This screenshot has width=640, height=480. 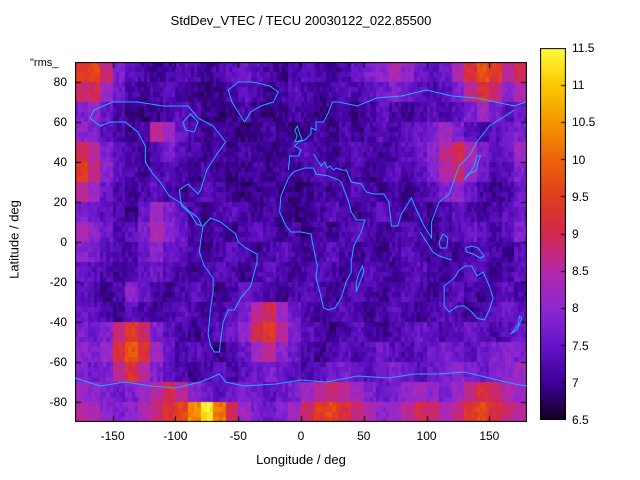 I want to click on x-tick-label: 0, so click(x=301, y=436).